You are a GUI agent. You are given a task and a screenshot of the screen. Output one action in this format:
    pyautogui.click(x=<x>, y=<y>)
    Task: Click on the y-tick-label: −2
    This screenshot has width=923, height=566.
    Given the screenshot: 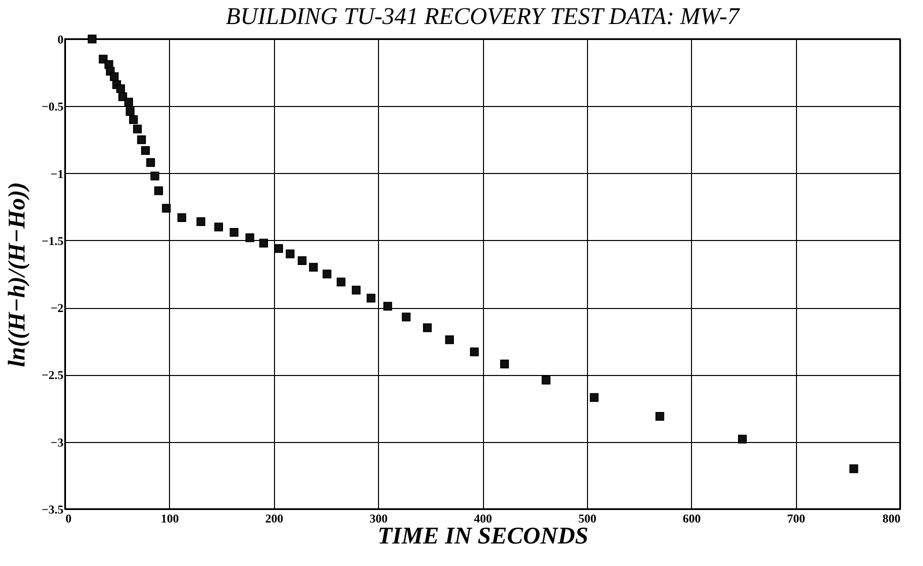 What is the action you would take?
    pyautogui.click(x=57, y=308)
    